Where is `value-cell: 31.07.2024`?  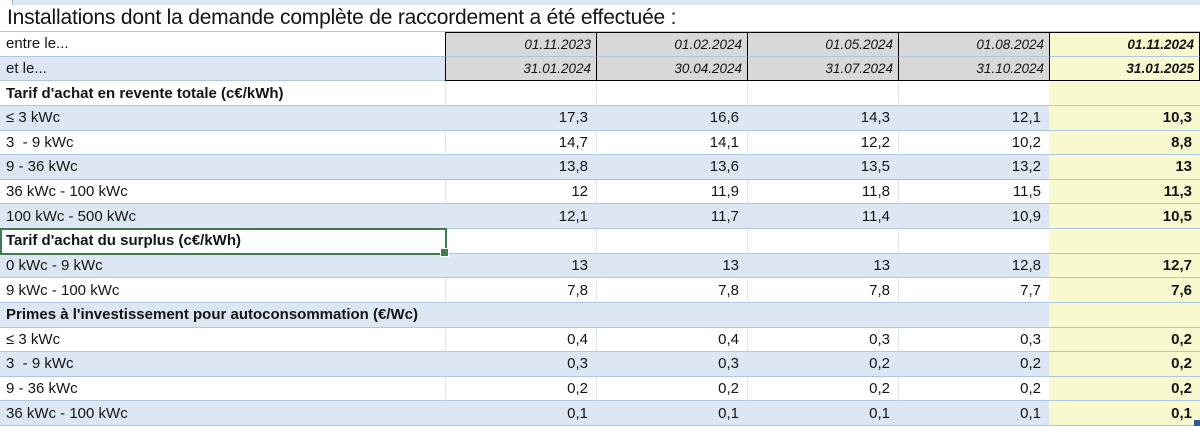 value-cell: 31.07.2024 is located at coordinates (822, 69).